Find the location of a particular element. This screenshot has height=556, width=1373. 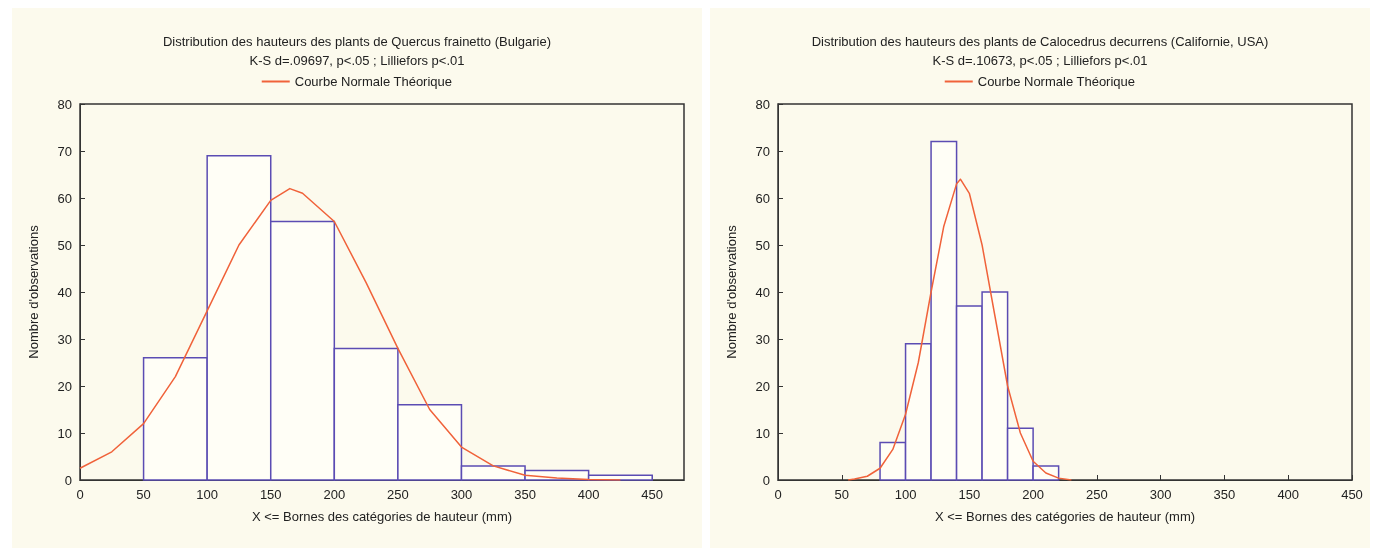

chart-subtitle: K-S d=.09697, p<.05 ; Lilliefors p<.01 is located at coordinates (357, 60).